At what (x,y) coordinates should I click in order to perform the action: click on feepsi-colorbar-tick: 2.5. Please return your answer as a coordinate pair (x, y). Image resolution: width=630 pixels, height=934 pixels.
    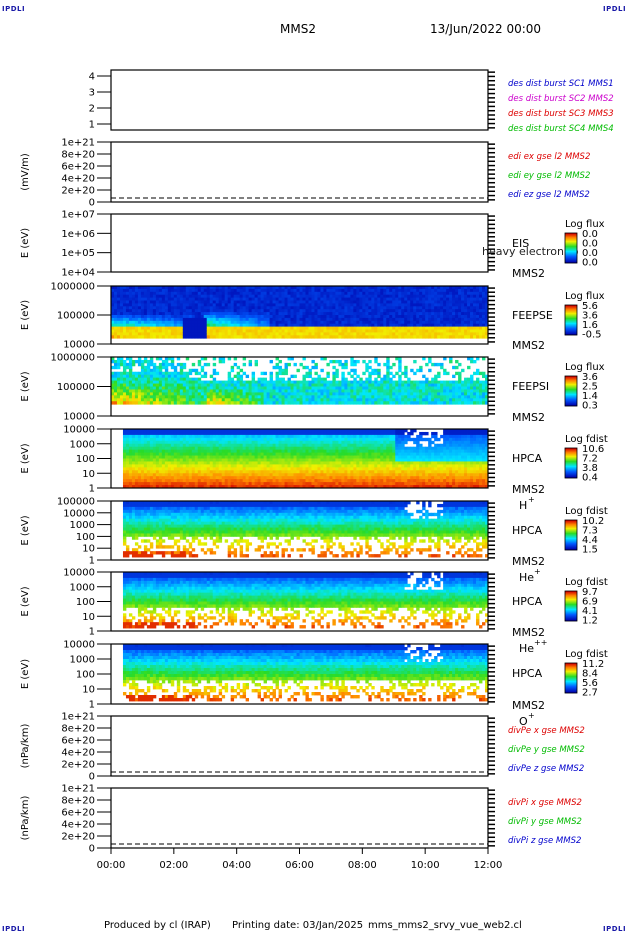
    Looking at the image, I should click on (590, 387).